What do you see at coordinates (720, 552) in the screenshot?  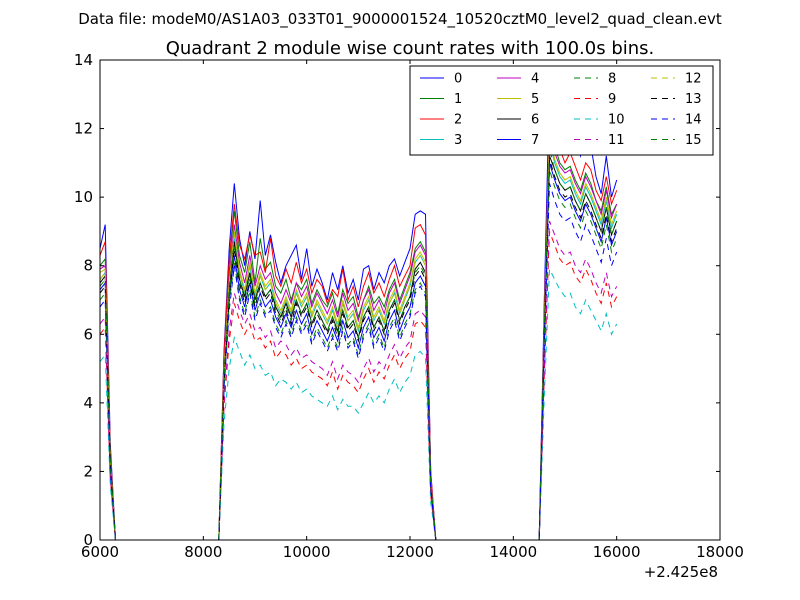 I see `x-tick-label: 18000` at bounding box center [720, 552].